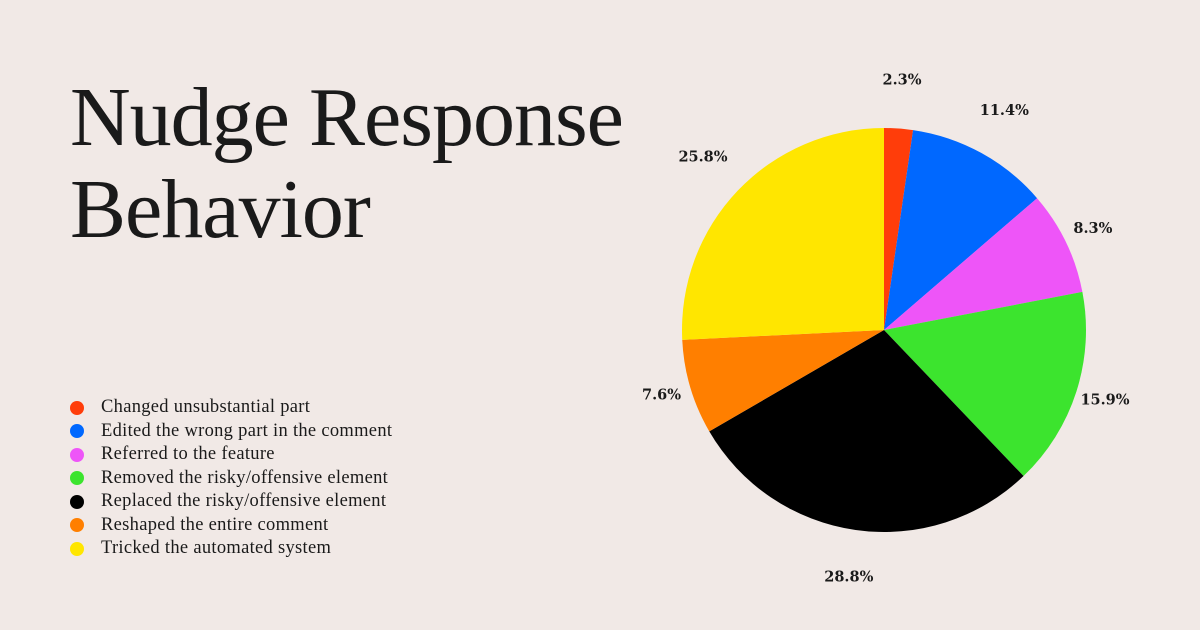 The width and height of the screenshot is (1200, 630). What do you see at coordinates (1004, 110) in the screenshot?
I see `pie-value-label-edited-the-wrong-part-in-the-comment: 11.4%` at bounding box center [1004, 110].